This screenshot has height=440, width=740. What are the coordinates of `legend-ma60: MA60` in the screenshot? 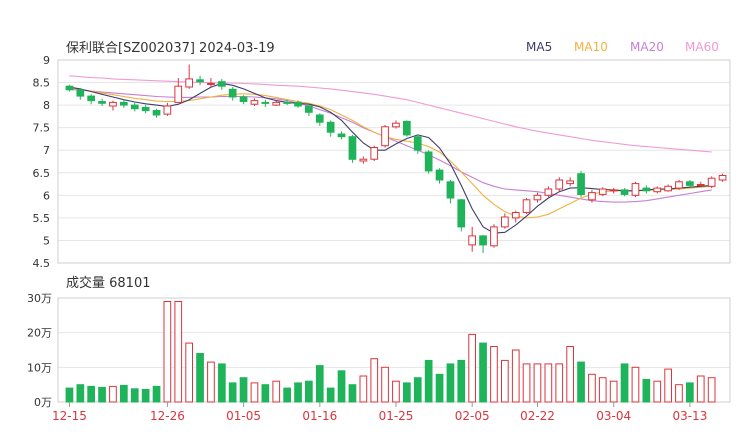 It's located at (702, 47).